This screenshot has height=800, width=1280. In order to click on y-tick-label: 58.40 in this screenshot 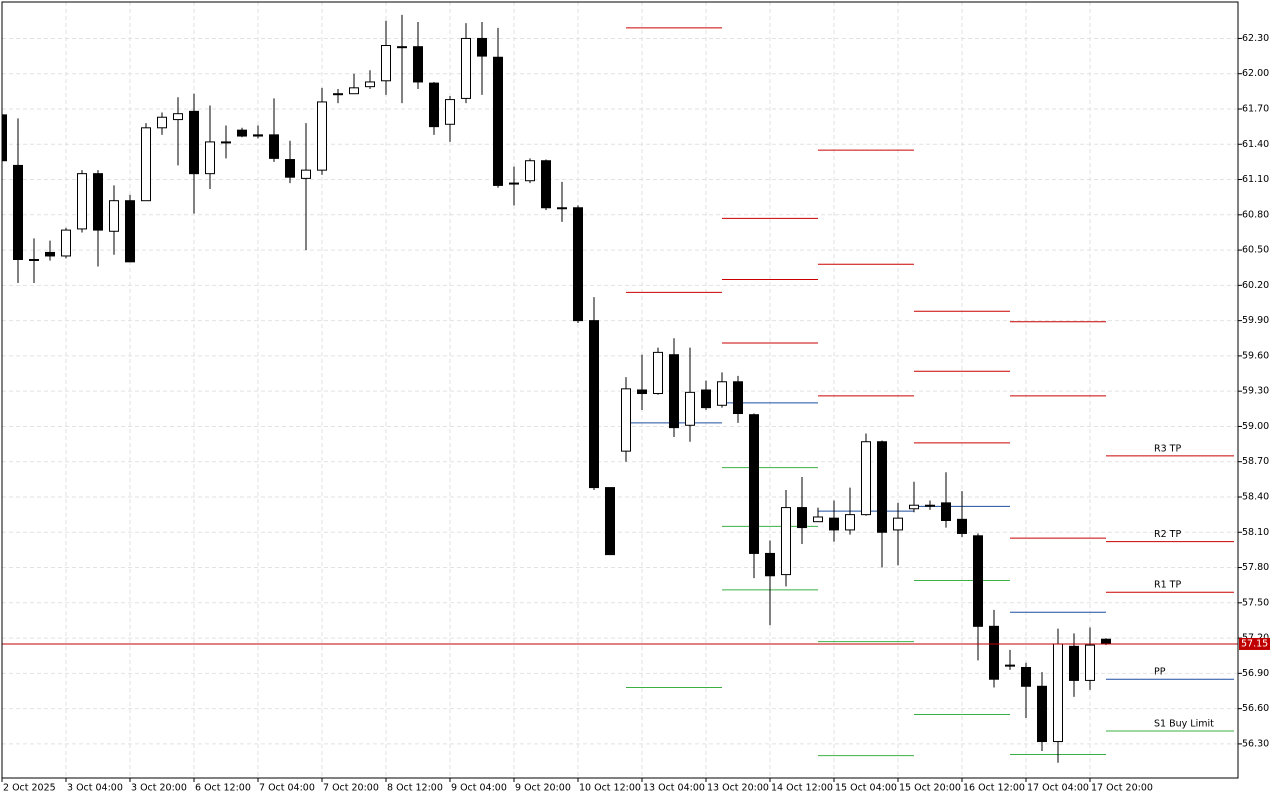, I will do `click(1255, 496)`.